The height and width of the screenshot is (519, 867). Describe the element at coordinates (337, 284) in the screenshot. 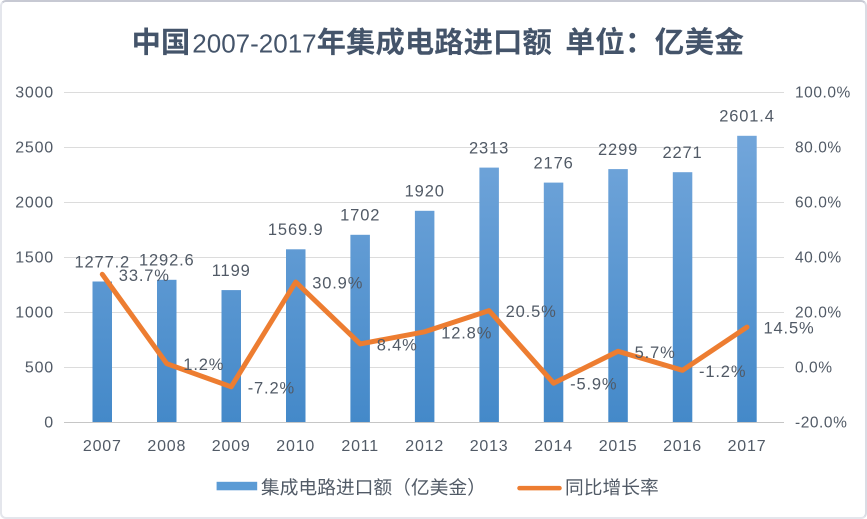

I see `svg-text: 30.9%` at that location.